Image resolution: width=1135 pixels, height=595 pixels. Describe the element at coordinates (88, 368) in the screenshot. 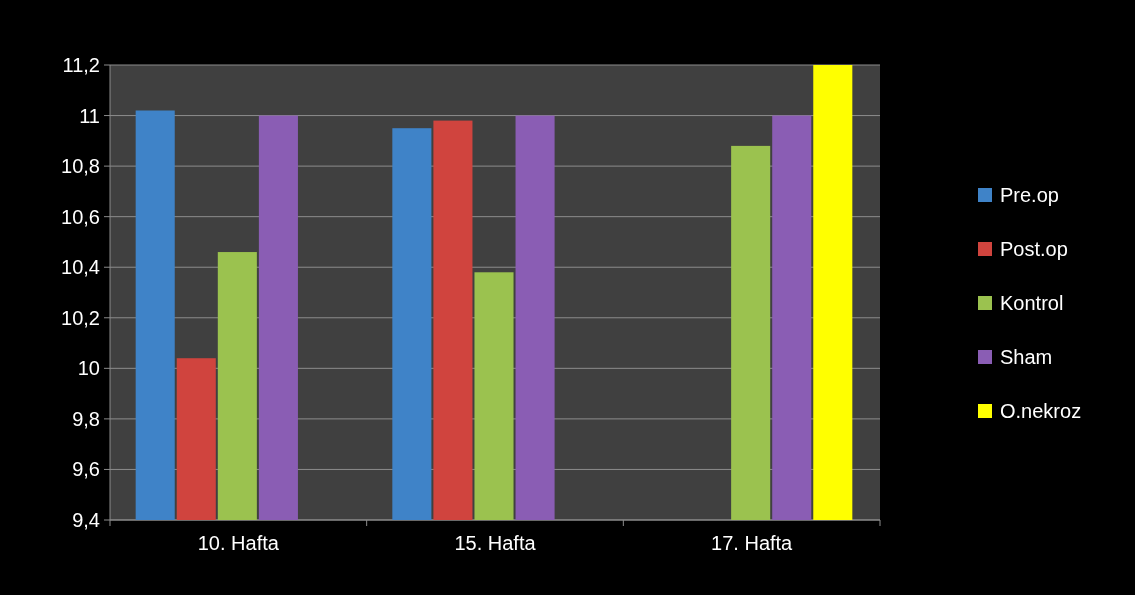

I see `y-tick-label: 10` at that location.